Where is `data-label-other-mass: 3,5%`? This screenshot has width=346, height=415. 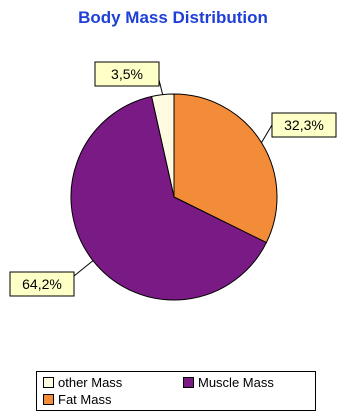 data-label-other-mass: 3,5% is located at coordinates (127, 74).